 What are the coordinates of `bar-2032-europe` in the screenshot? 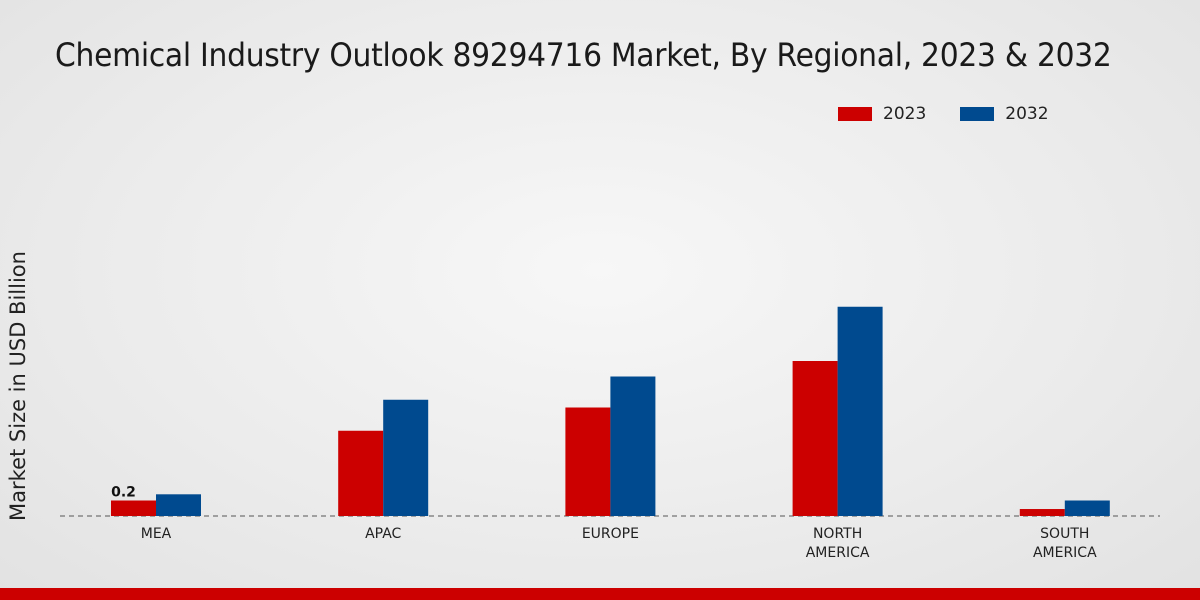 It's located at (633, 446).